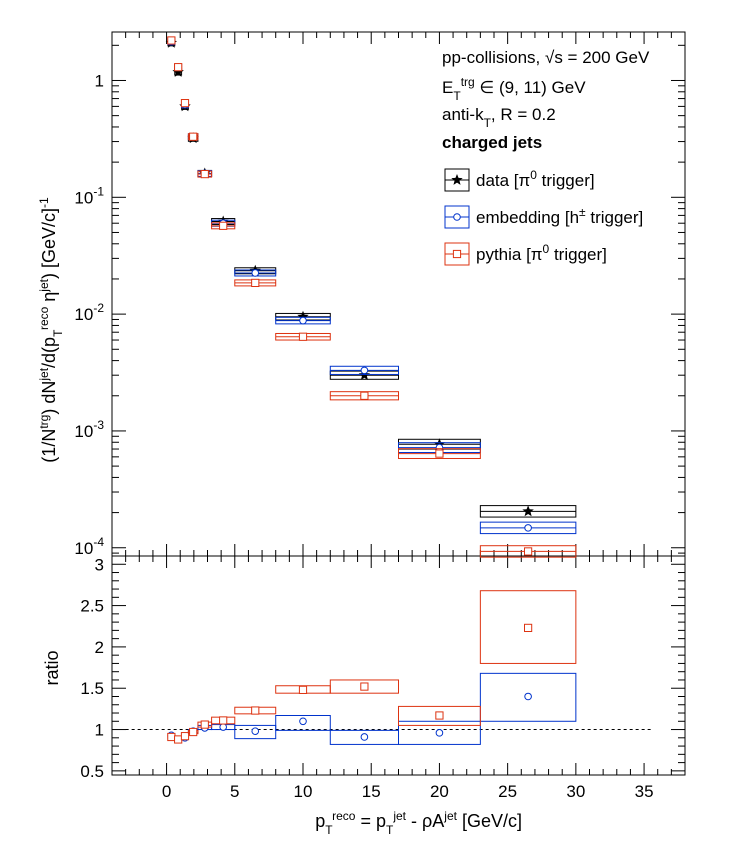 The width and height of the screenshot is (748, 855). Describe the element at coordinates (303, 791) in the screenshot. I see `x-tick-label: 10` at that location.